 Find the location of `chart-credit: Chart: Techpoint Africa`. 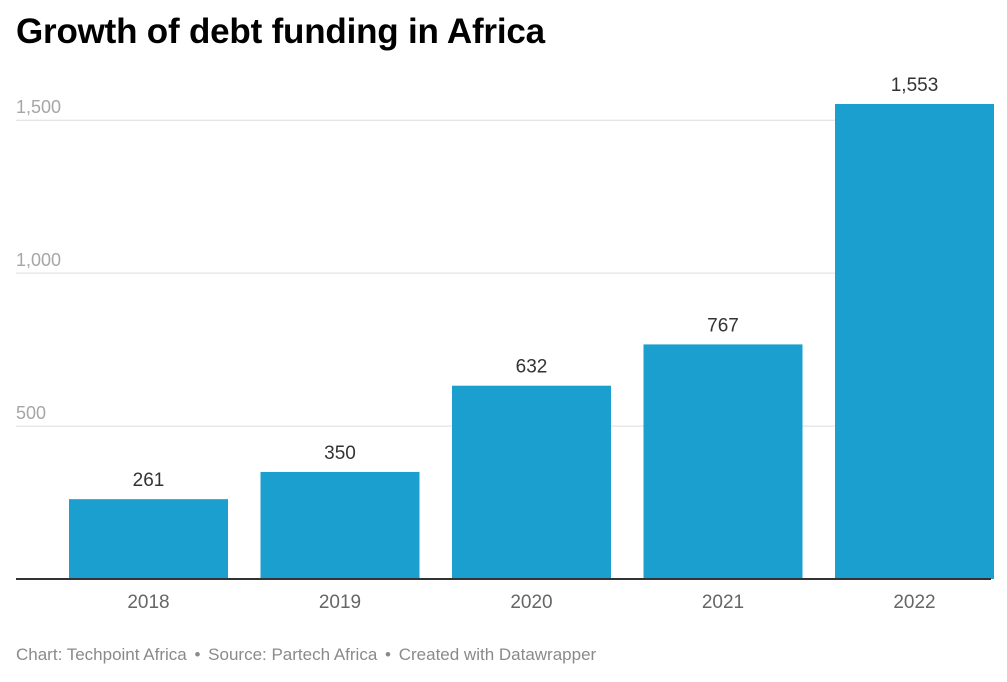

chart-credit: Chart: Techpoint Africa is located at coordinates (101, 654).